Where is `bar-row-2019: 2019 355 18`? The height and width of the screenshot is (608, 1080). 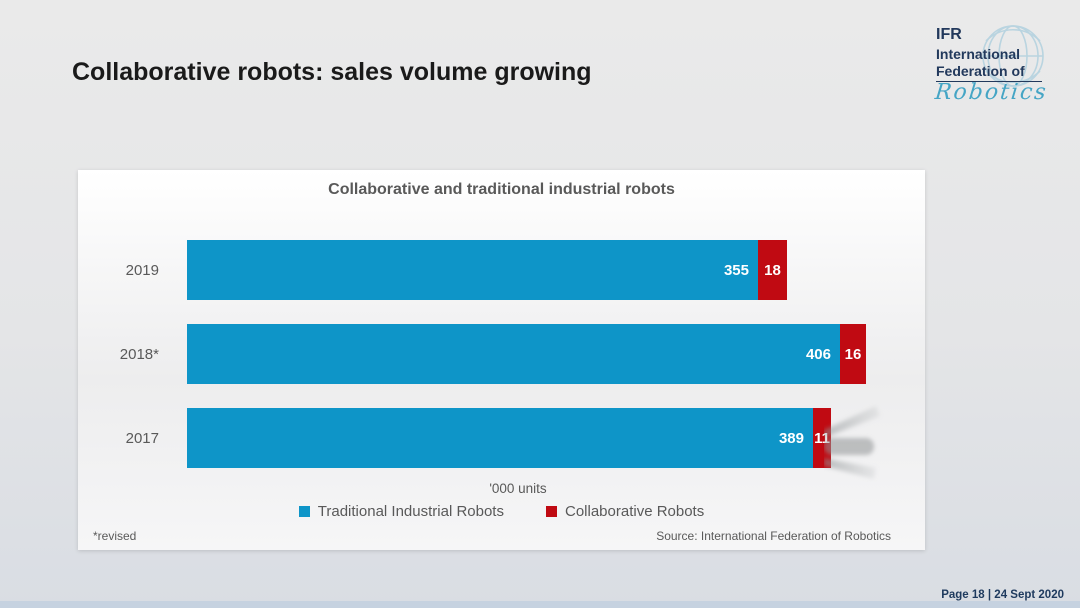 bar-row-2019: 2019 355 18 is located at coordinates (501, 270).